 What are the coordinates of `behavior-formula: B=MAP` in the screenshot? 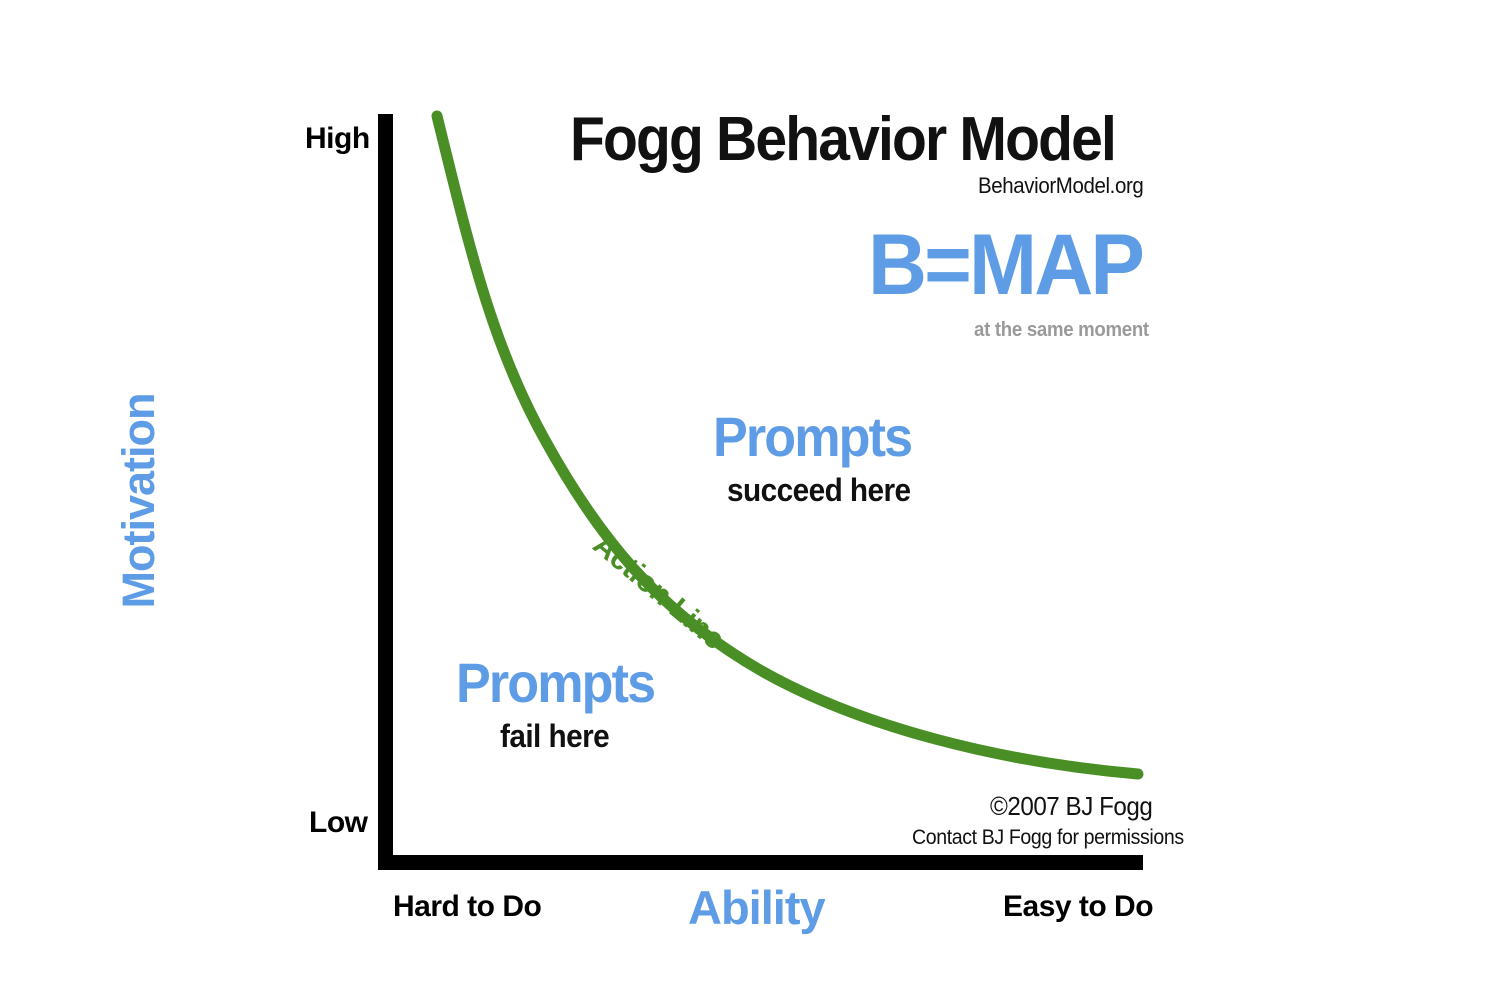 It's located at (1006, 265).